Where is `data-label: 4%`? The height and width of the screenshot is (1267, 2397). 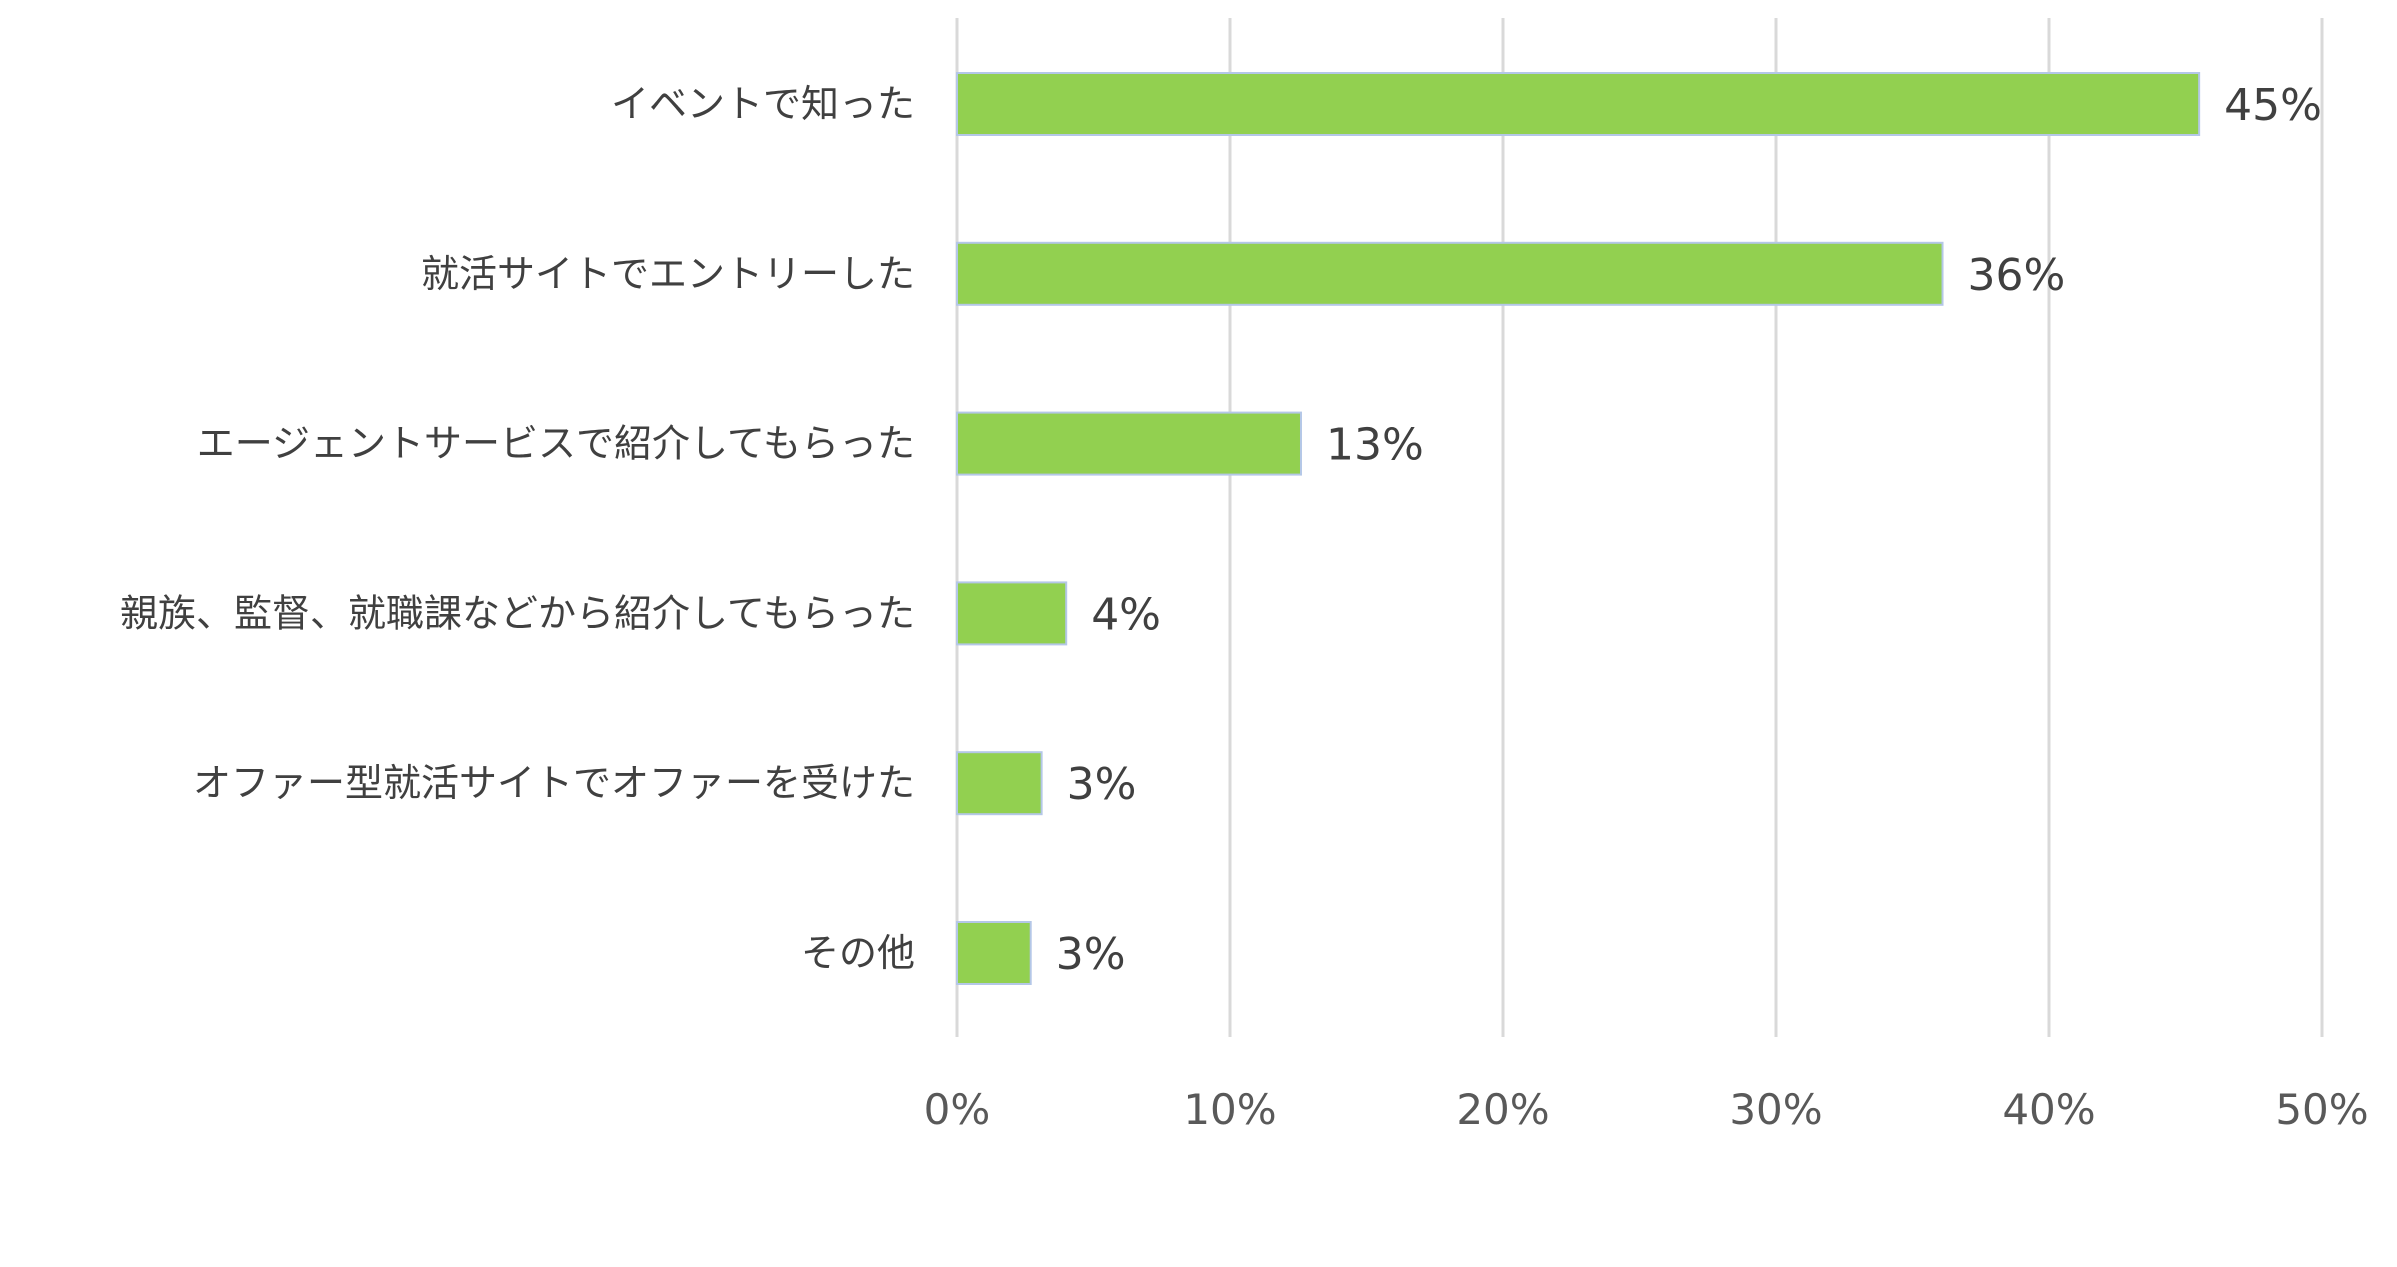 data-label: 4% is located at coordinates (1126, 614).